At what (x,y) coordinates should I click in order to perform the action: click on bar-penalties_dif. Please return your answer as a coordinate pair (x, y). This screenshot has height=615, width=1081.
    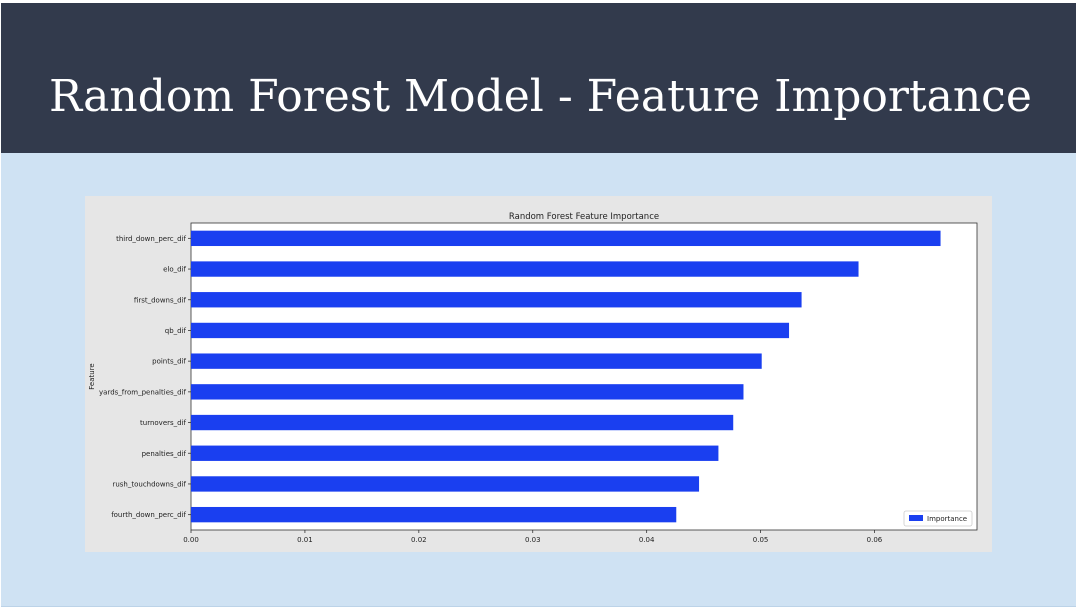
    Looking at the image, I should click on (455, 453).